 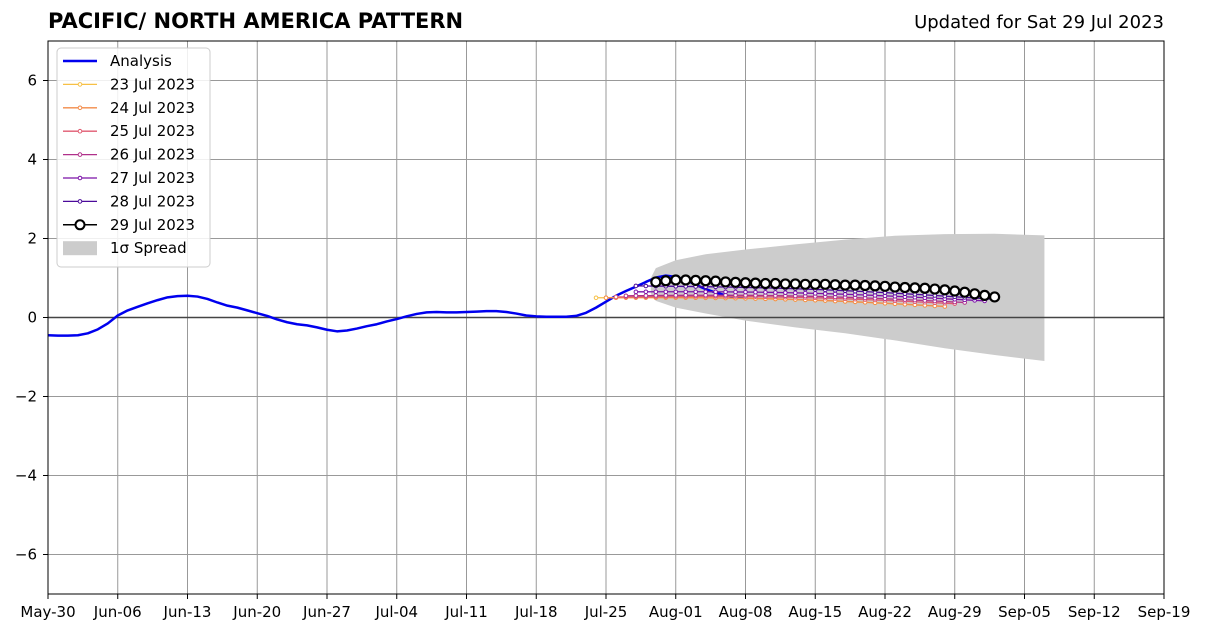 What do you see at coordinates (1094, 612) in the screenshot?
I see `x-tick-label: Sep-12` at bounding box center [1094, 612].